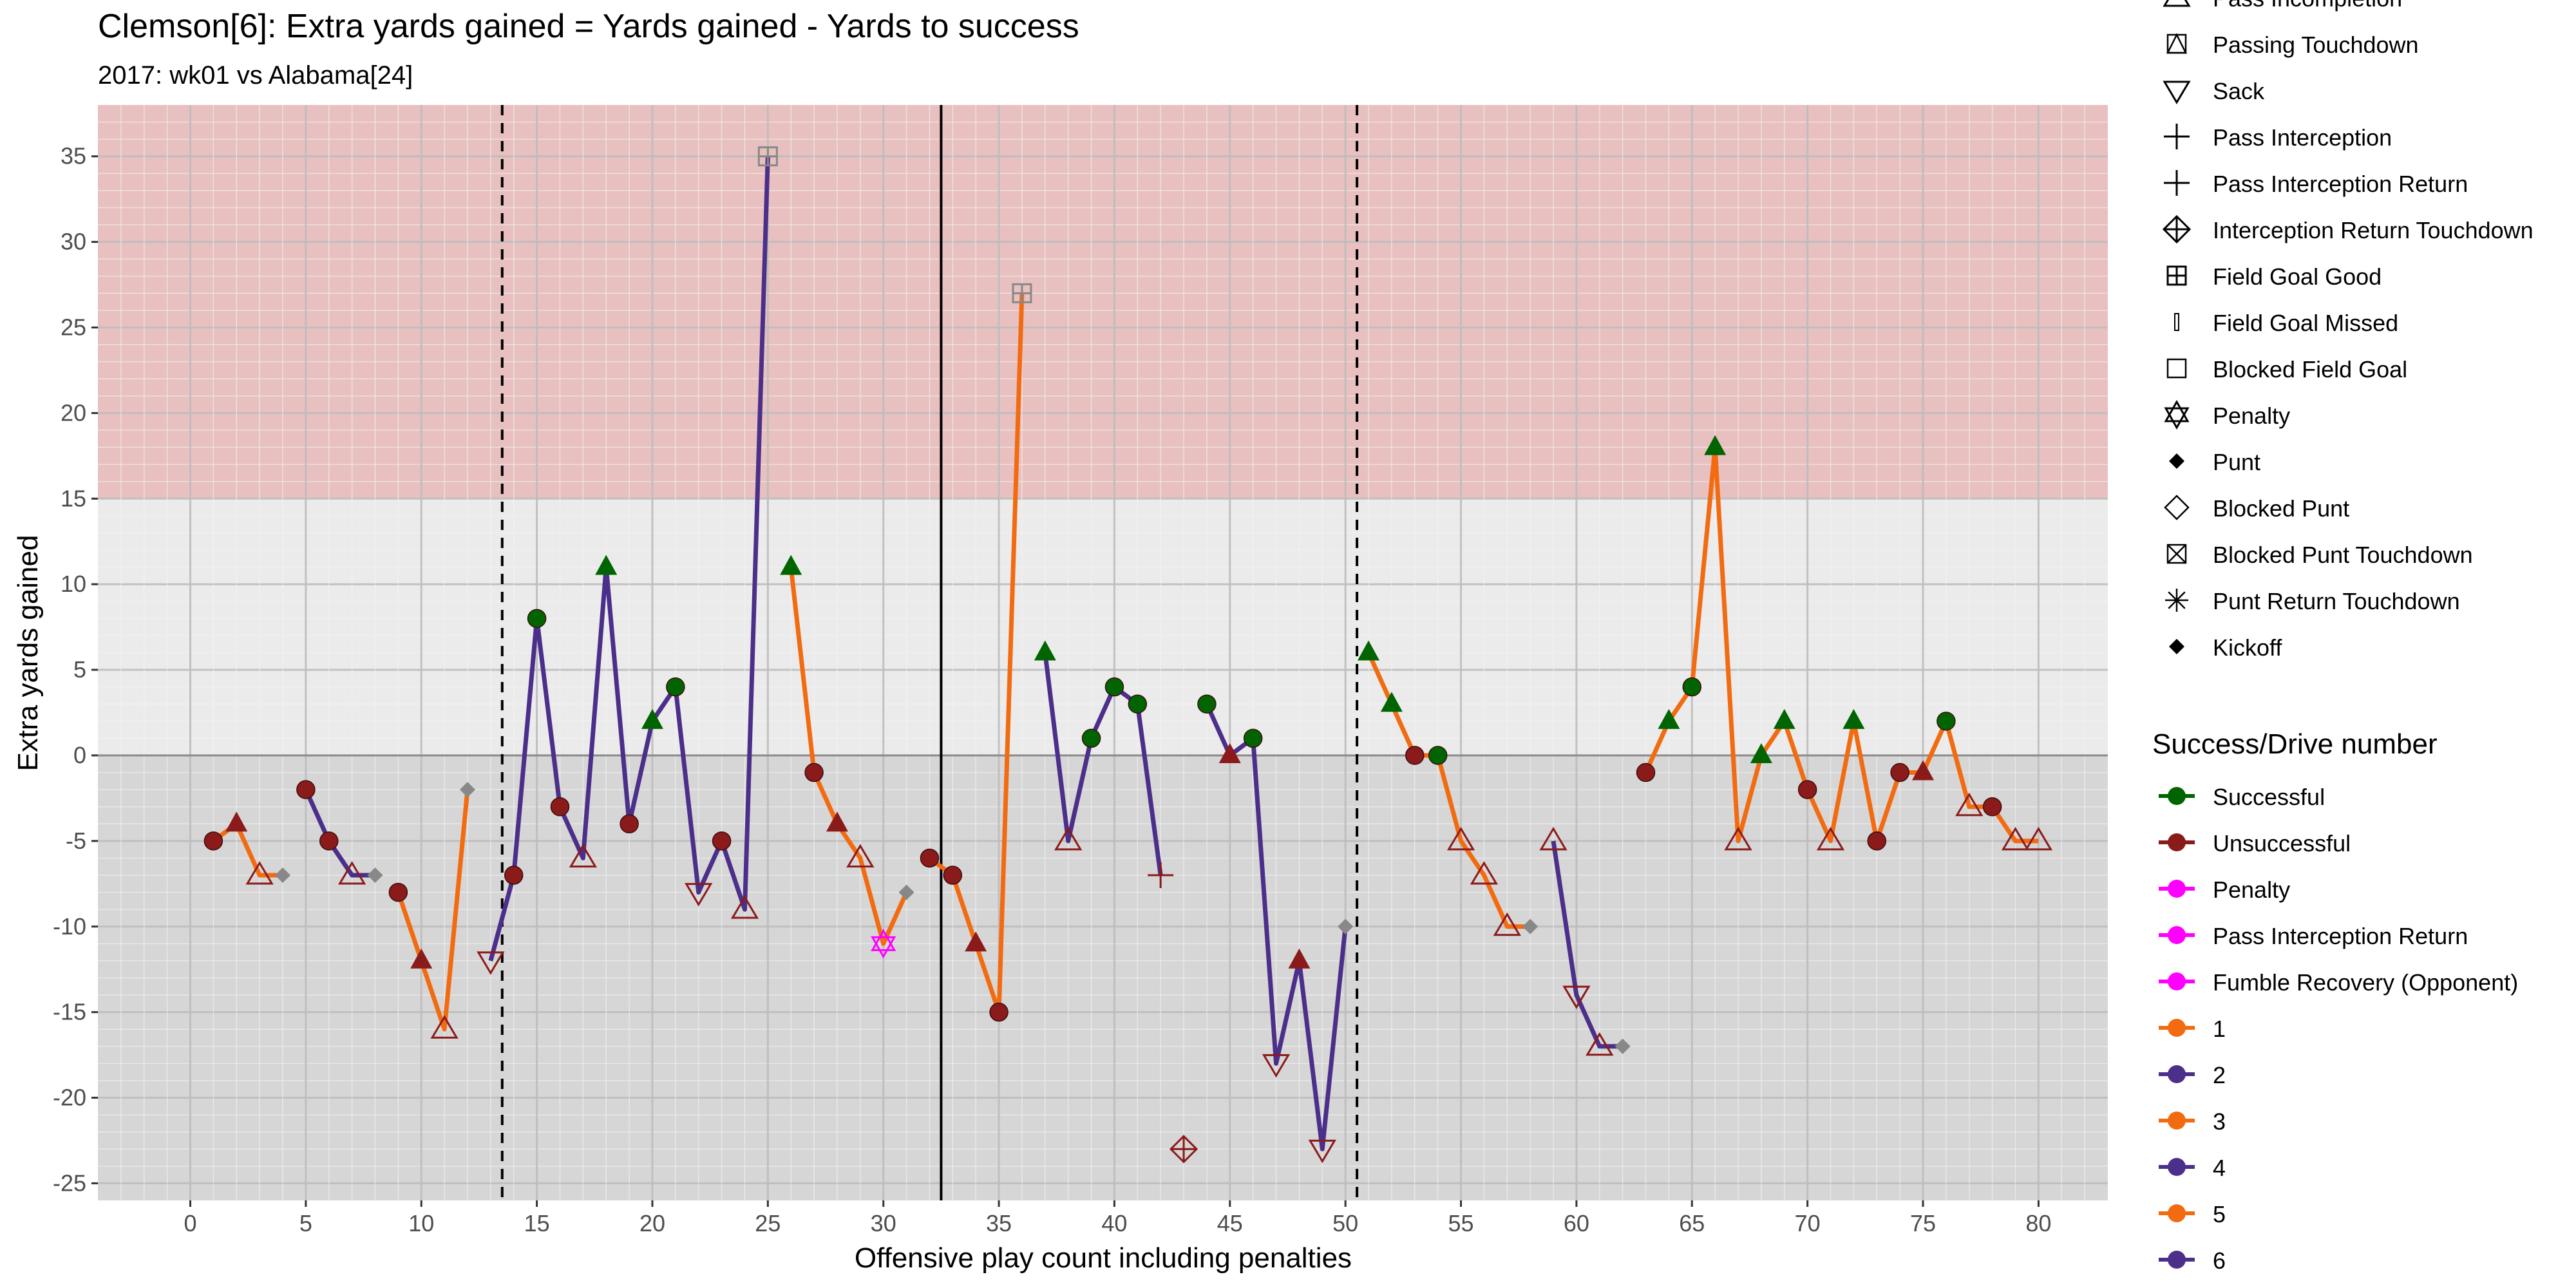 This screenshot has height=1288, width=2576. What do you see at coordinates (2340, 936) in the screenshot?
I see `legend-color-label: Pass Interception Return` at bounding box center [2340, 936].